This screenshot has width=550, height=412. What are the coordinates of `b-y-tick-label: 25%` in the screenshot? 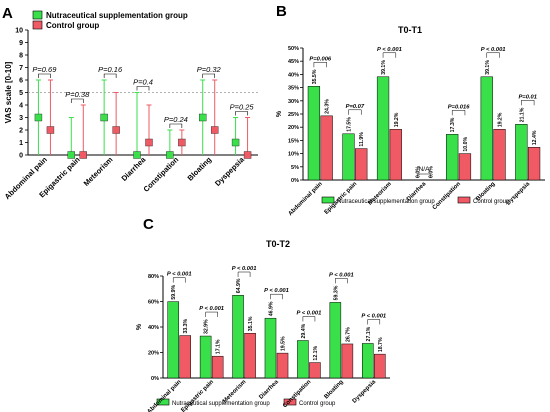 It's located at (293, 115).